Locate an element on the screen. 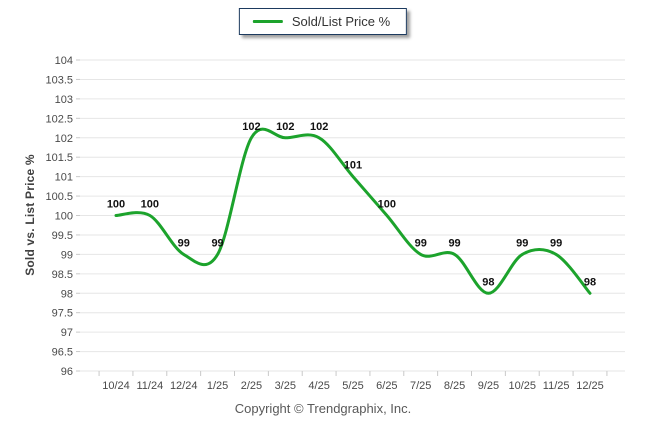 This screenshot has width=646, height=434. y-tick-label: 100.5 is located at coordinates (59, 197).